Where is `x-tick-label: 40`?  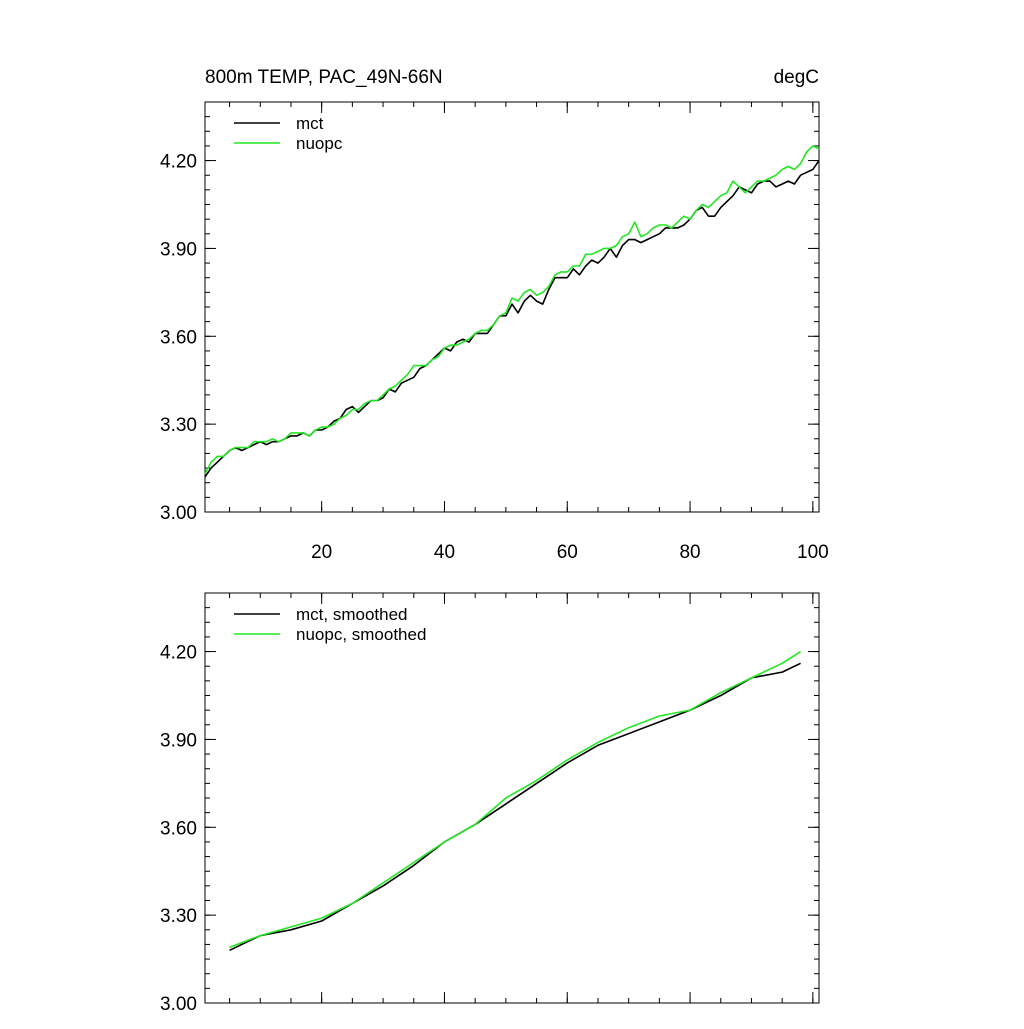 x-tick-label: 40 is located at coordinates (444, 552).